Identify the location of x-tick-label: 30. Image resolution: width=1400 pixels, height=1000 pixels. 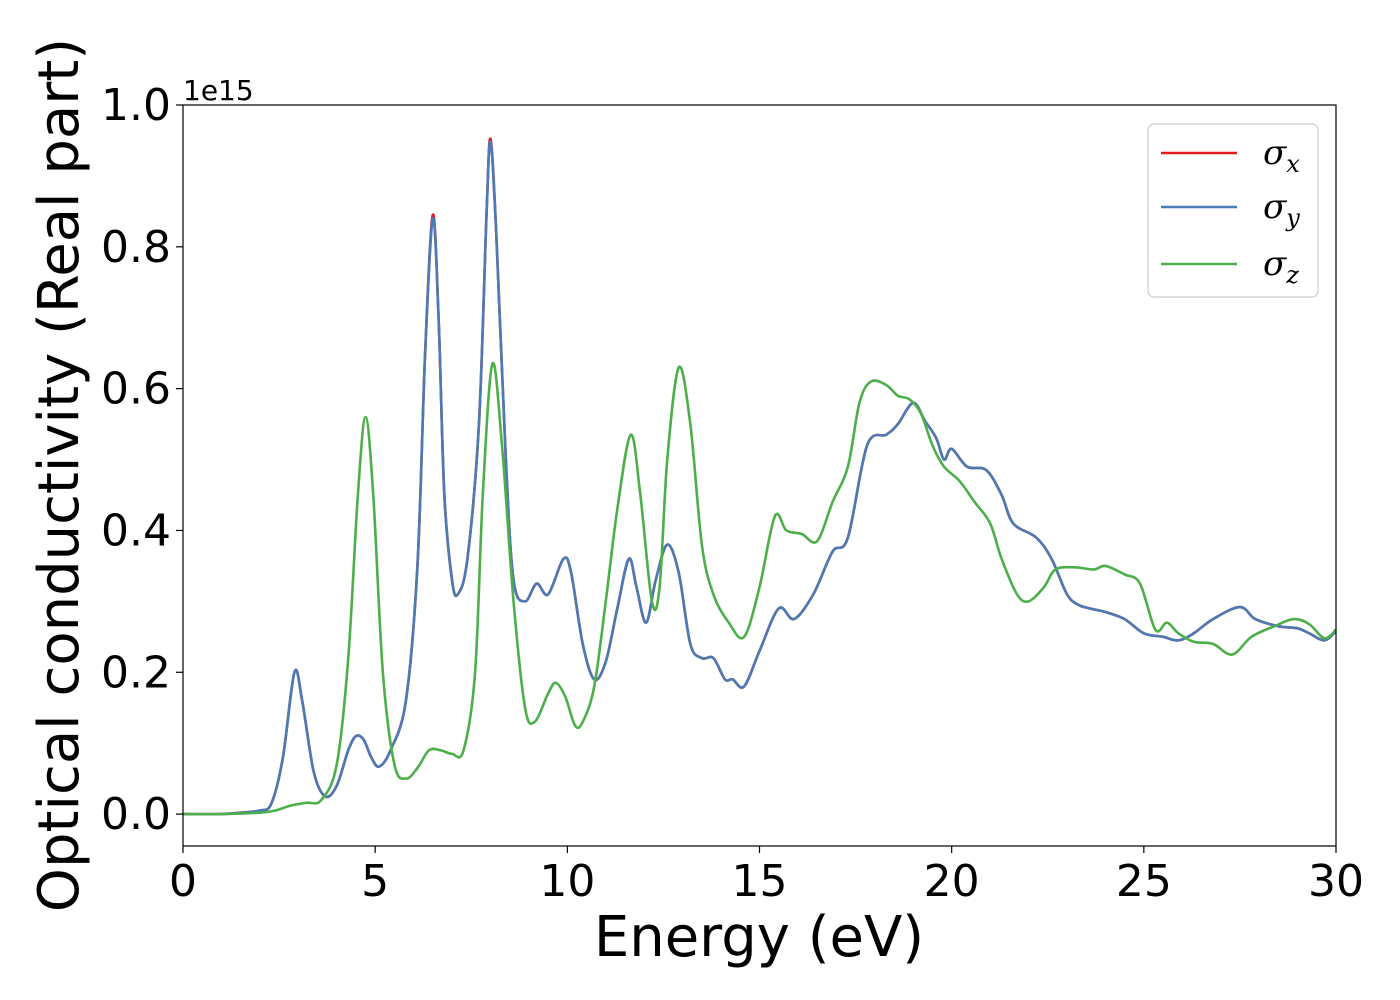
(1336, 881).